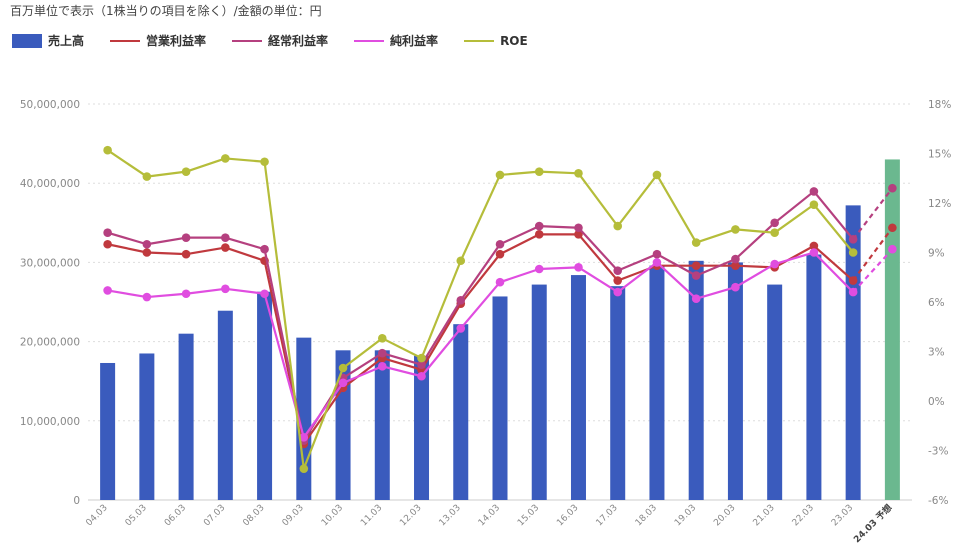  I want to click on x-tick-label: 12.03, so click(410, 515).